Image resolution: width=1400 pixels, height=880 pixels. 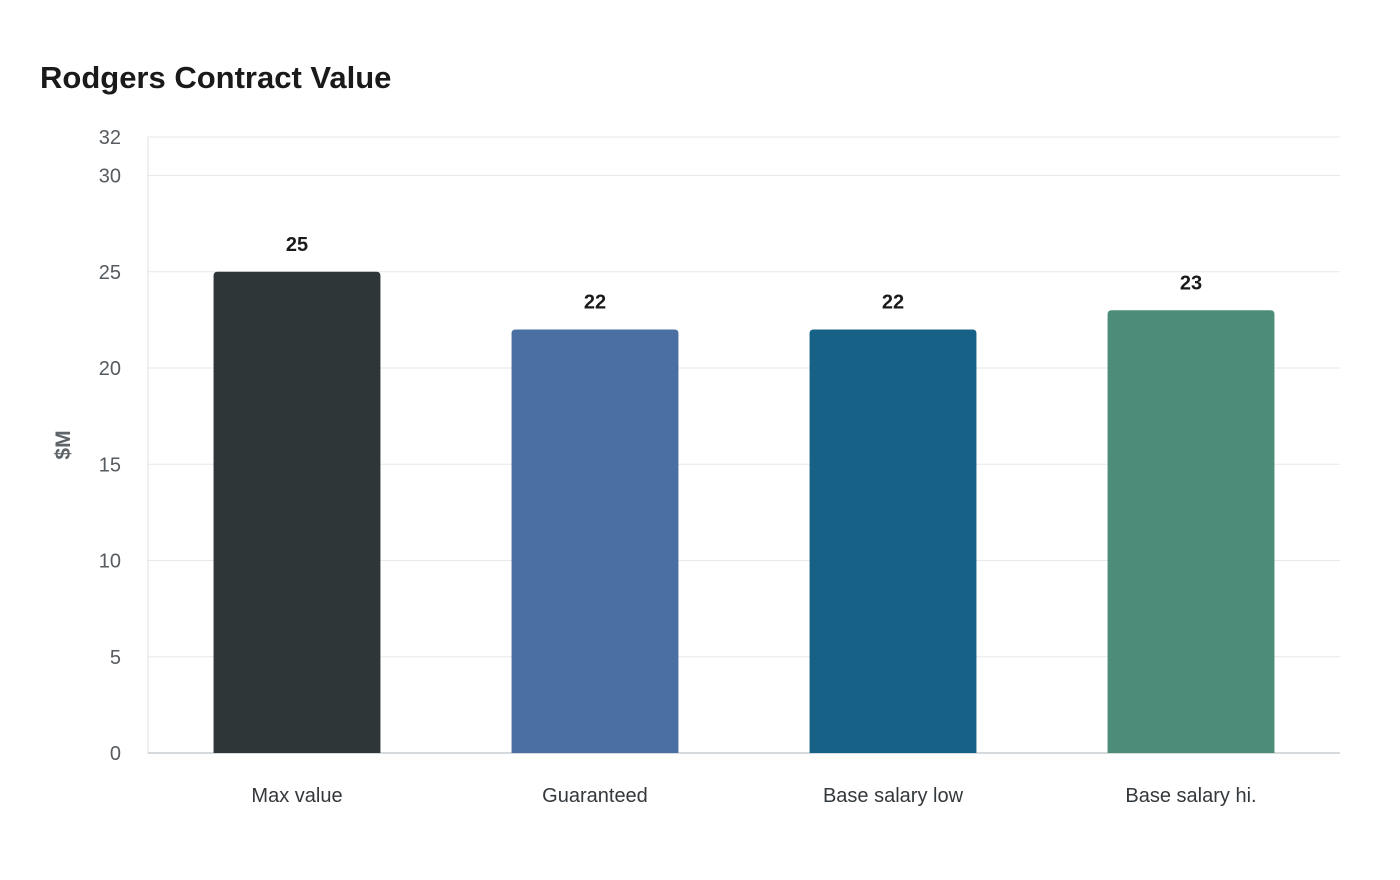 I want to click on bar-value-label: 23, so click(x=1191, y=283).